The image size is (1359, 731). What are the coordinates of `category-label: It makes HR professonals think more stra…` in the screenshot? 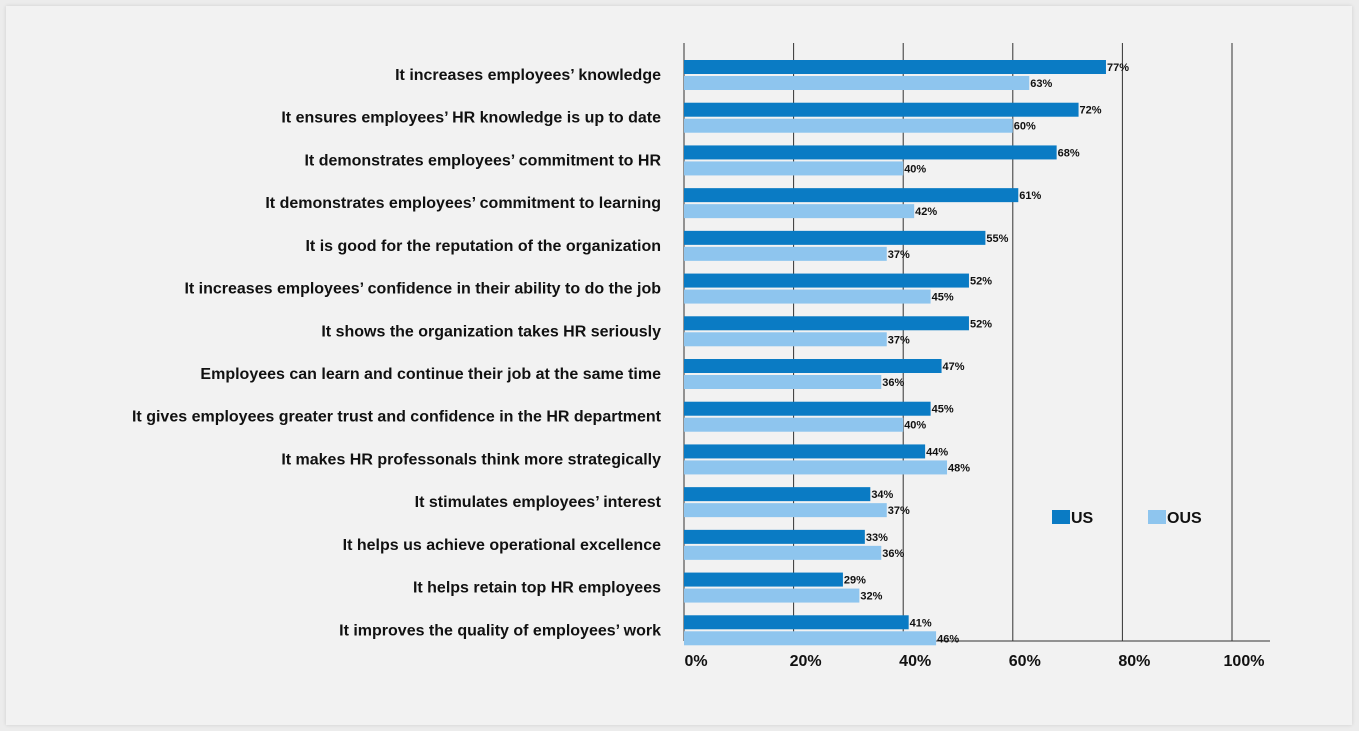 It's located at (471, 459).